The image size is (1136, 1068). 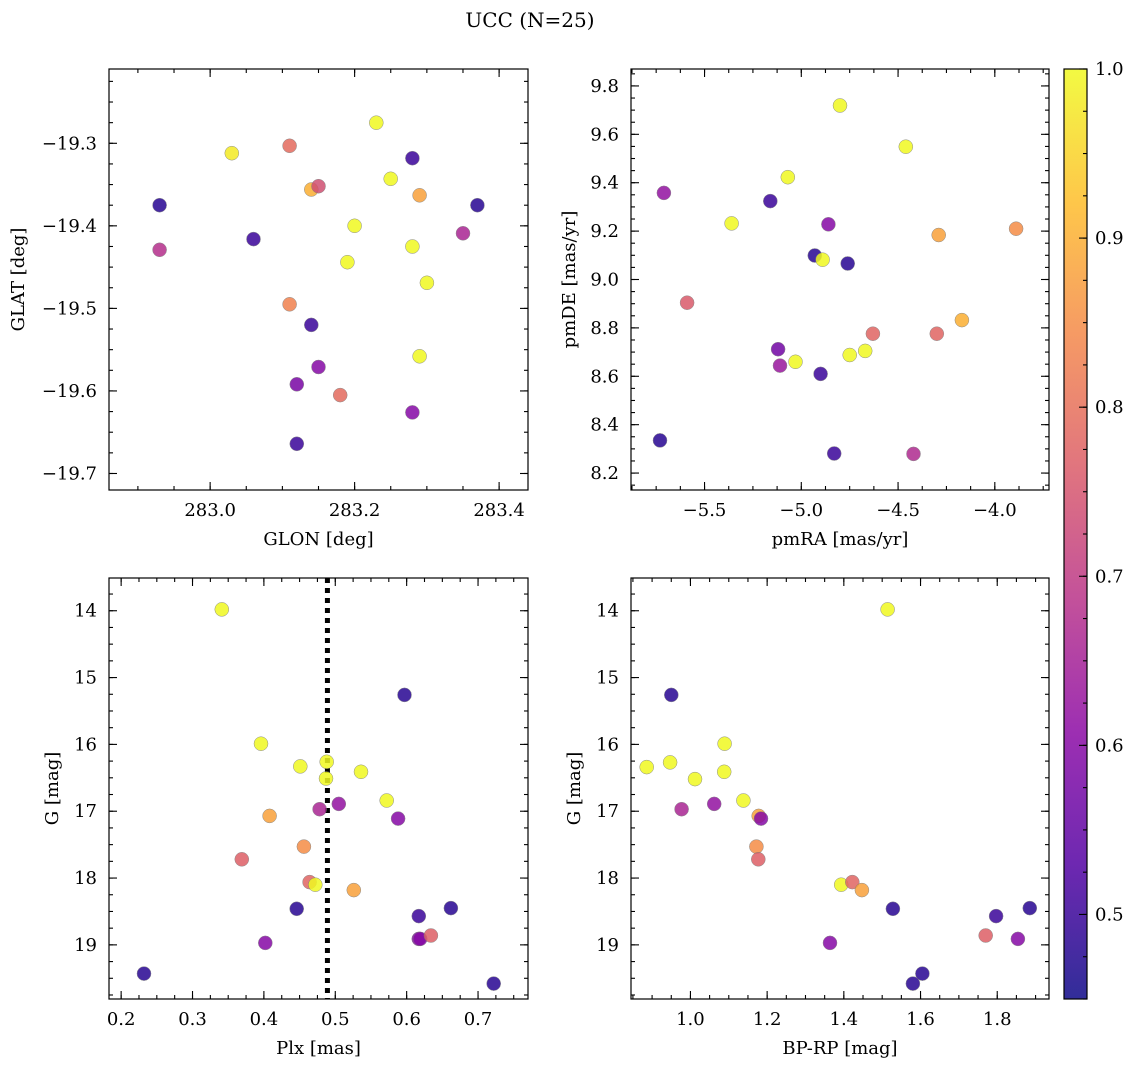 What do you see at coordinates (604, 86) in the screenshot?
I see `y-tick-label: 9.8` at bounding box center [604, 86].